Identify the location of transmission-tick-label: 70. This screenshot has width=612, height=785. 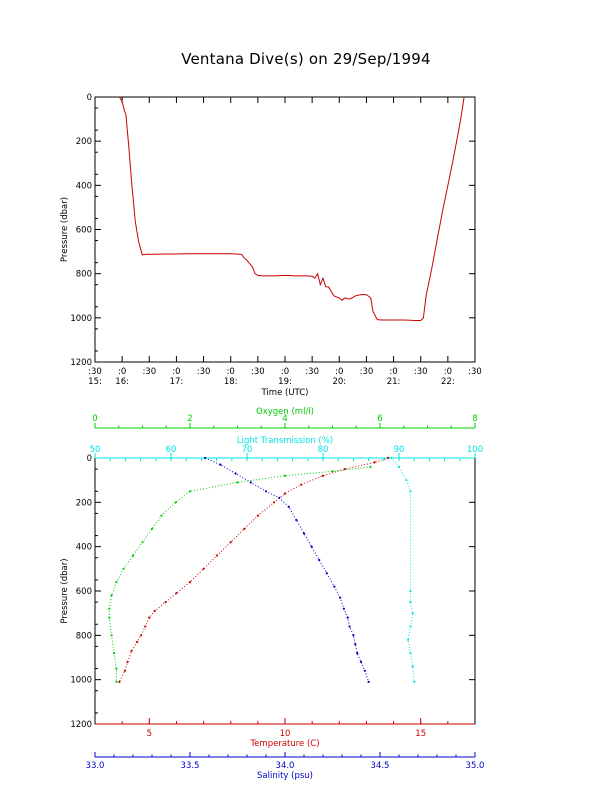
(247, 450).